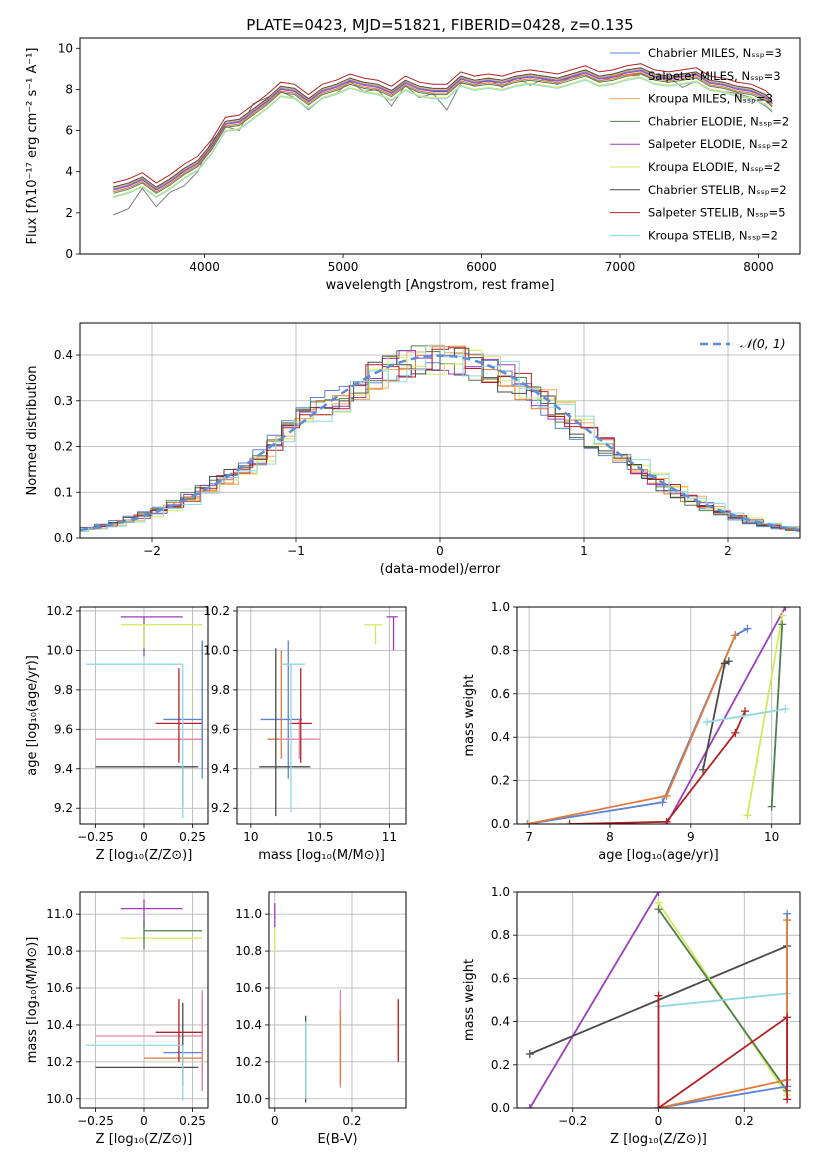 The width and height of the screenshot is (819, 1170). Describe the element at coordinates (69, 213) in the screenshot. I see `y-tick-label: 2` at that location.